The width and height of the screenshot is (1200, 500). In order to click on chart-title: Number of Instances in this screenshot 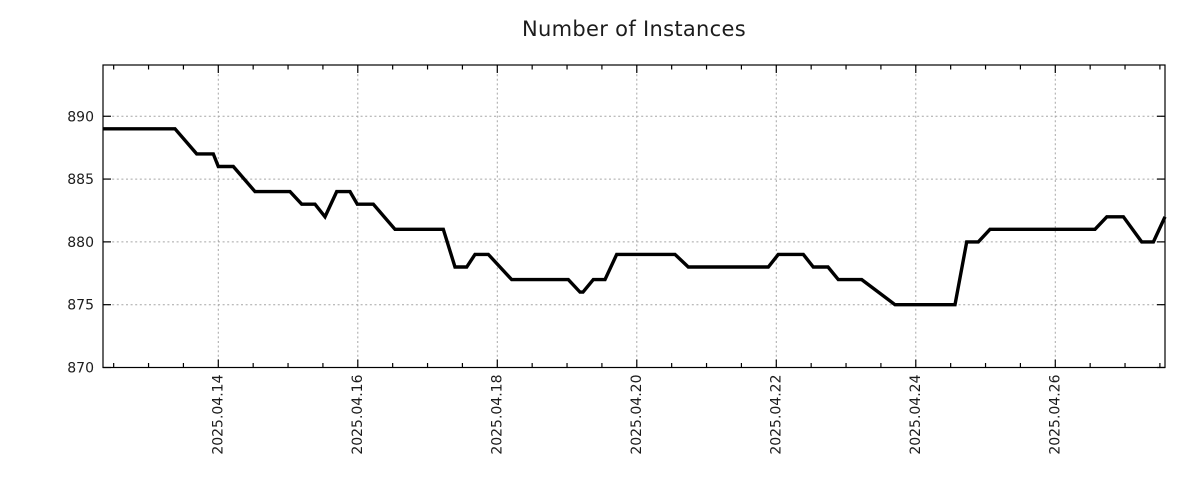, I will do `click(634, 29)`.